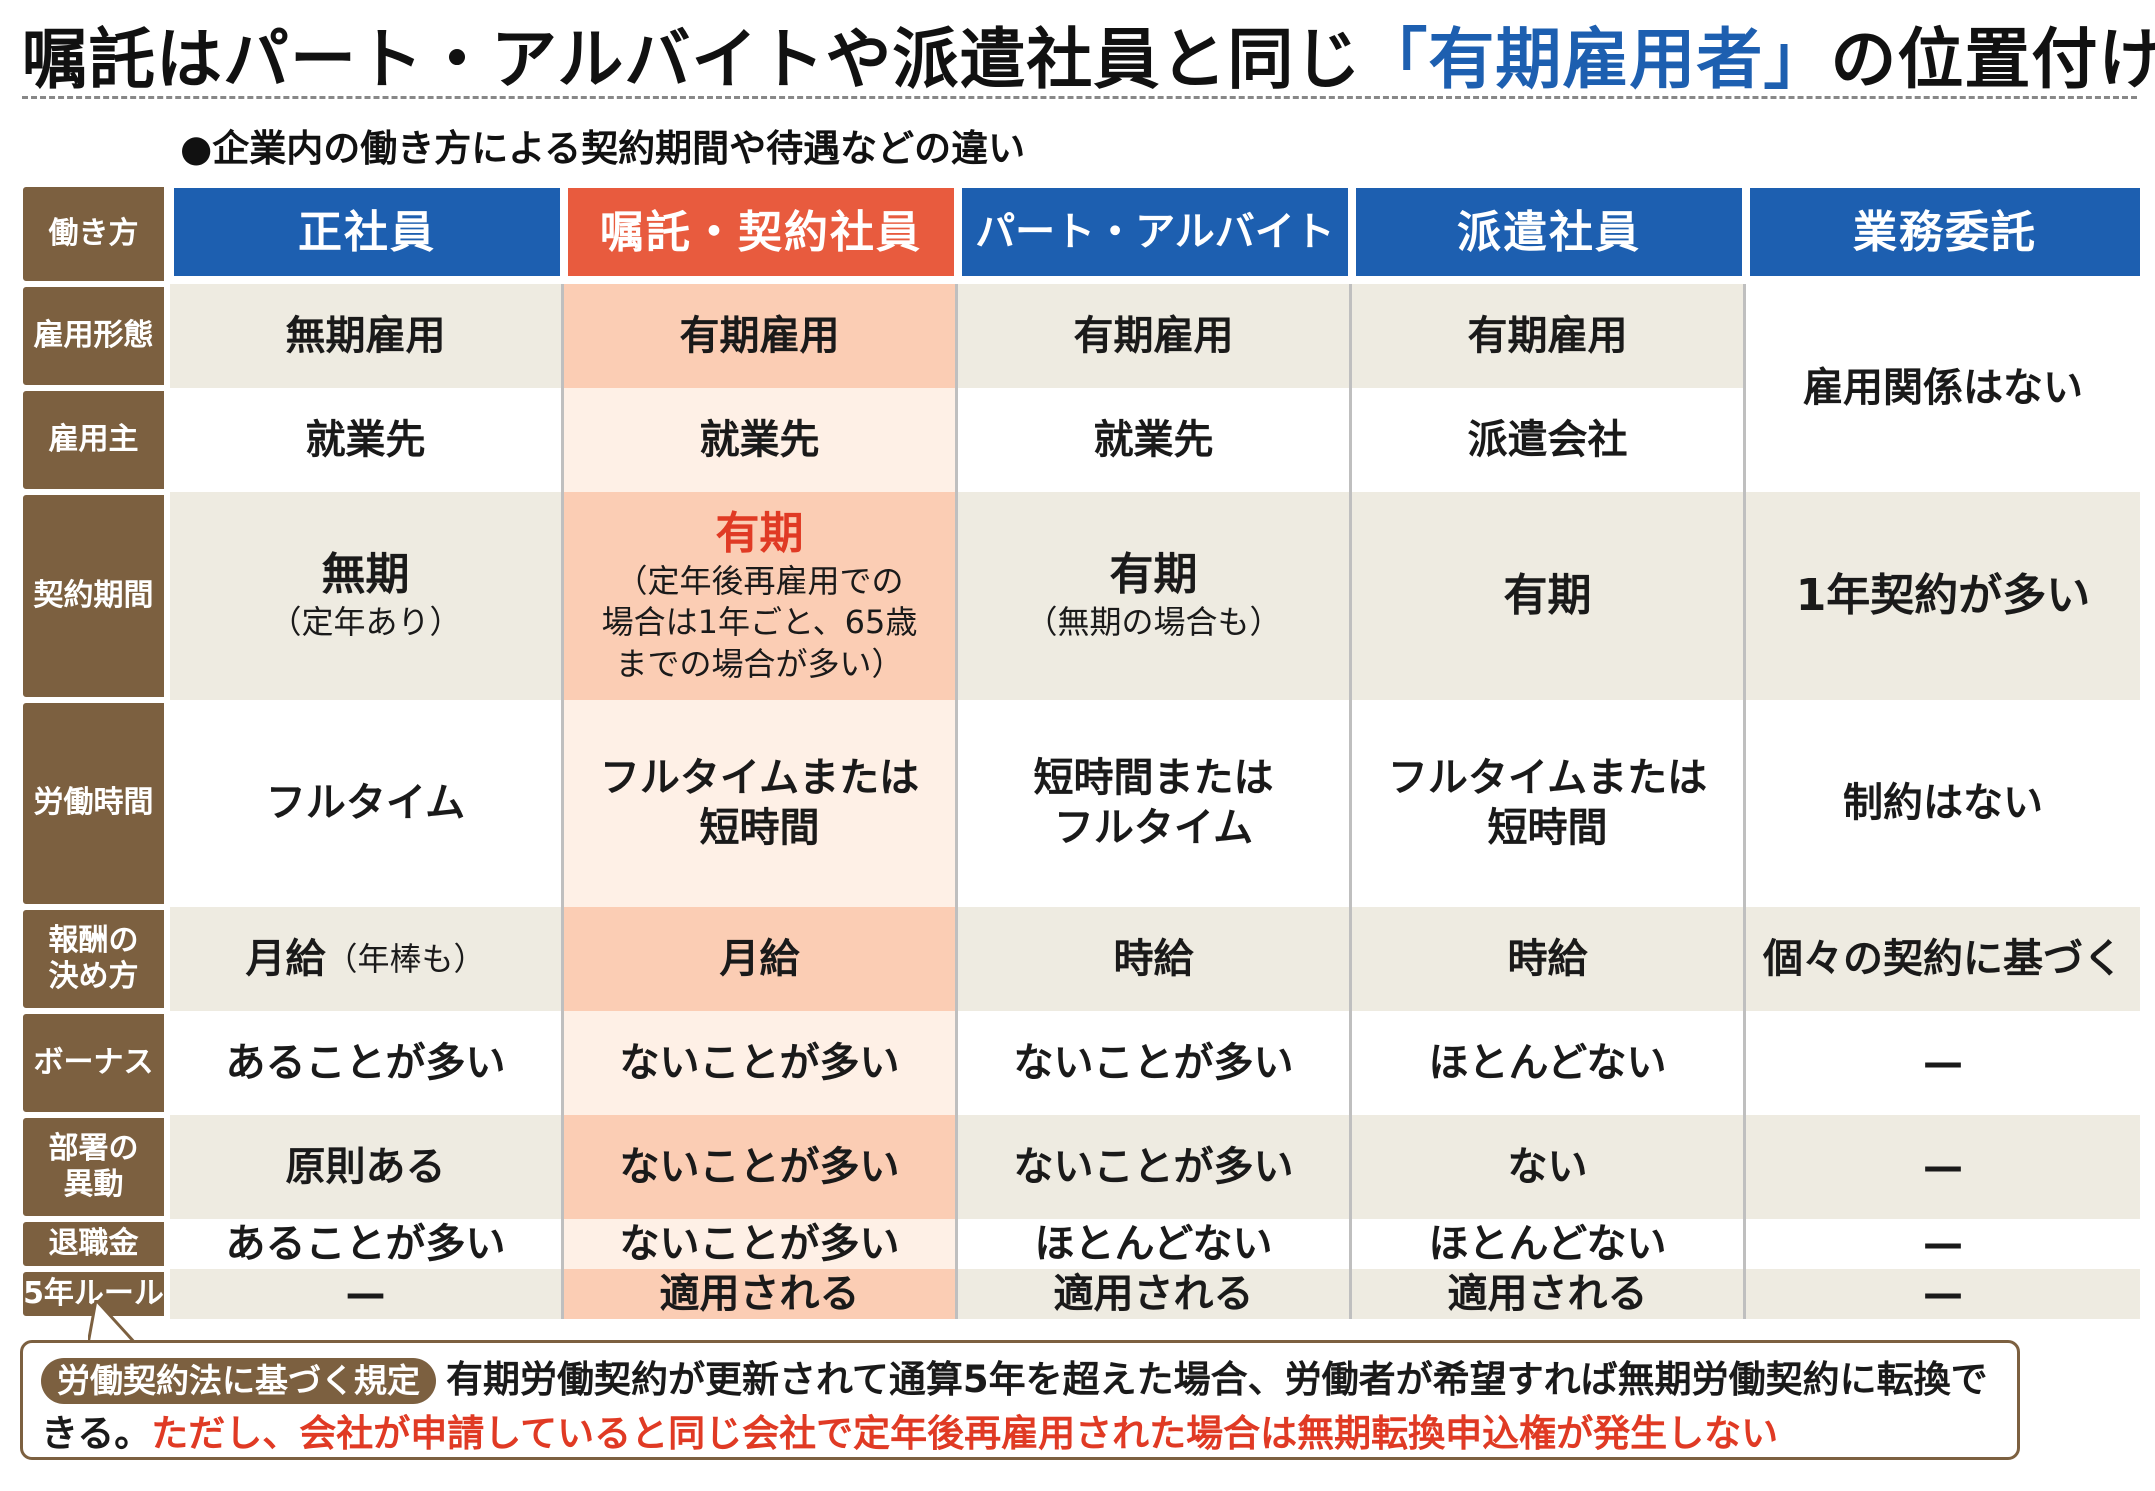 This screenshot has width=2155, height=1491. Describe the element at coordinates (367, 959) in the screenshot. I see `table-cell: 月給 （年棒も）` at that location.